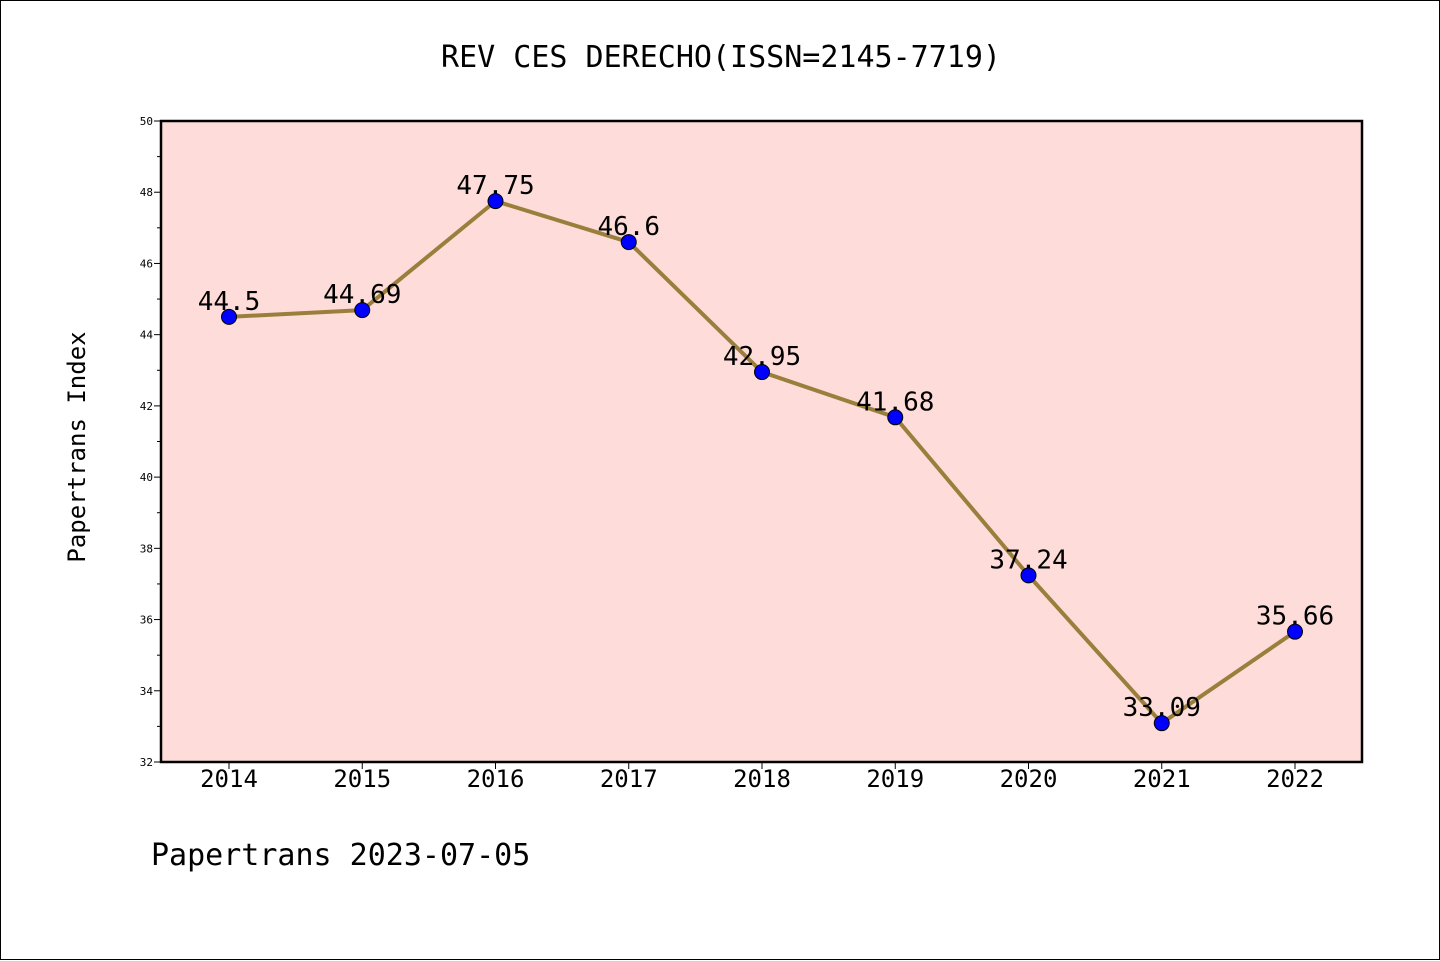  I want to click on y-axis: 32 34 36 38 40 42 44 46 48 50, so click(150, 442).